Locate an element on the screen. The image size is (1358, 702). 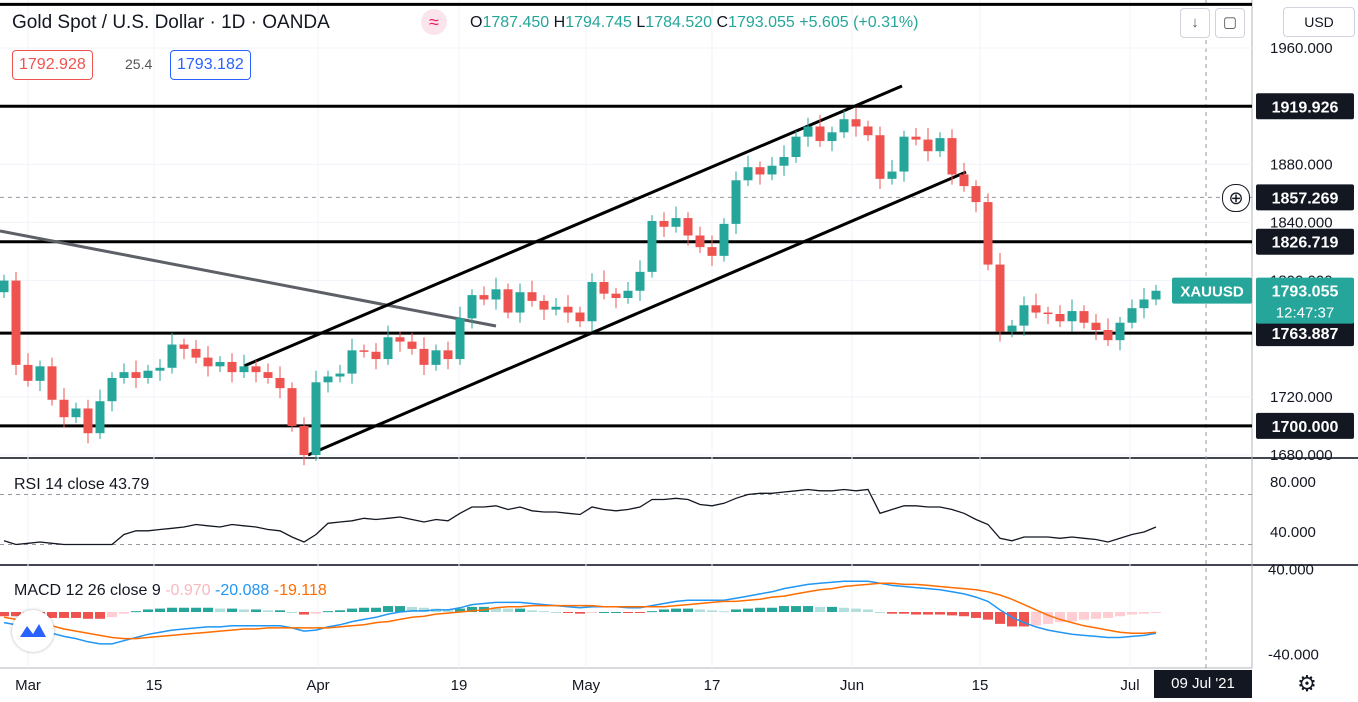
macd-tick-label: 40.000 is located at coordinates (1291, 570).